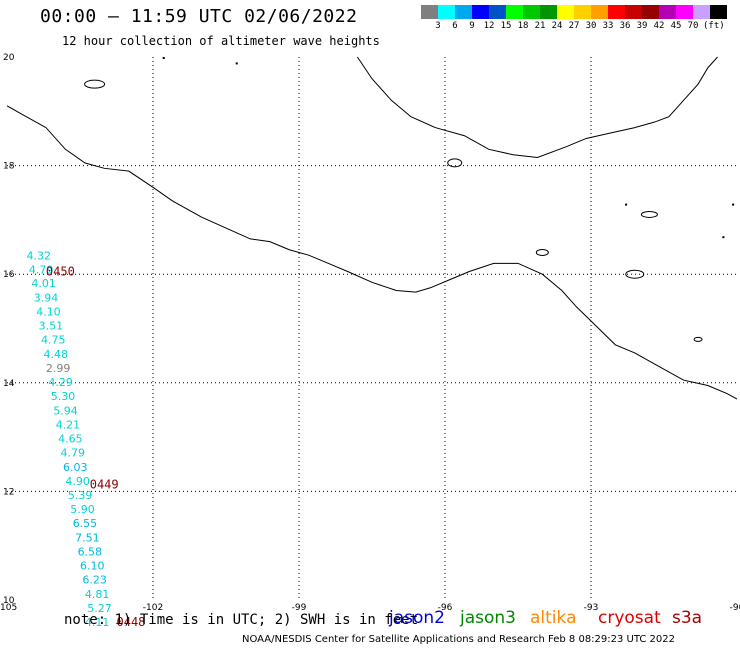  Describe the element at coordinates (9, 167) in the screenshot. I see `lat-tick-label: 18` at that location.